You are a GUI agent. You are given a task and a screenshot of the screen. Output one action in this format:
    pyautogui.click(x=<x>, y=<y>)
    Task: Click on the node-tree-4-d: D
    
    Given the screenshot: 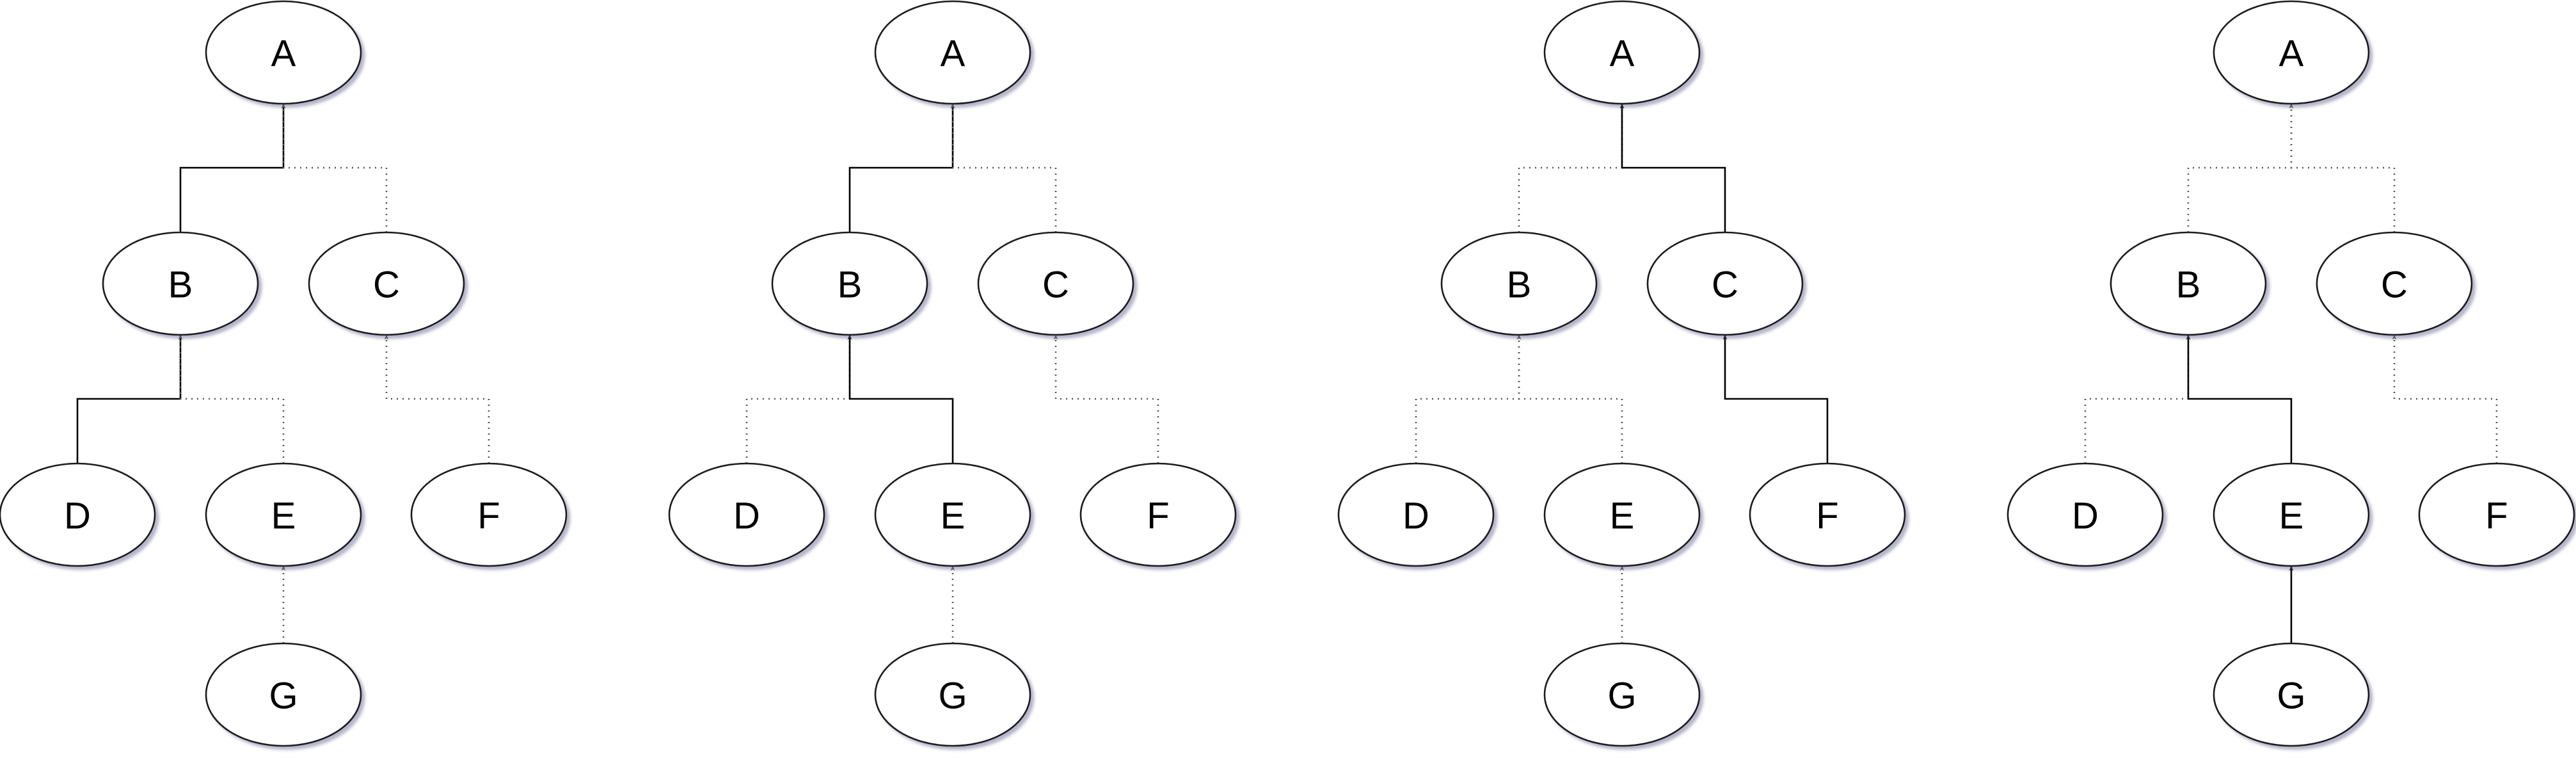 What is the action you would take?
    pyautogui.click(x=2086, y=515)
    